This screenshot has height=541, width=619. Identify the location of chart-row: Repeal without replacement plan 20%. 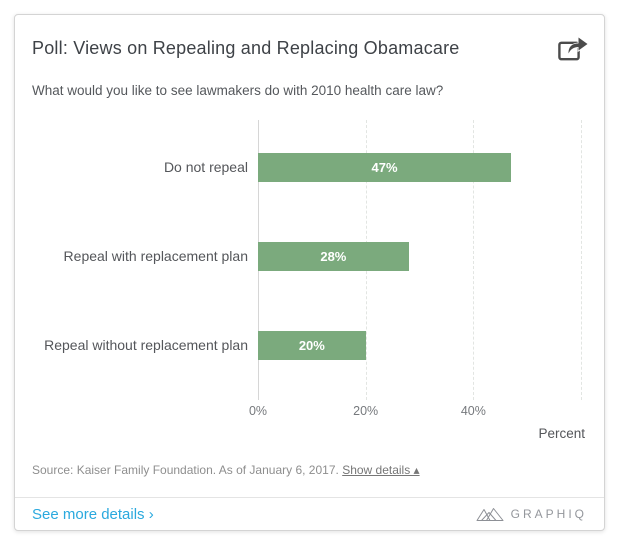
(309, 345).